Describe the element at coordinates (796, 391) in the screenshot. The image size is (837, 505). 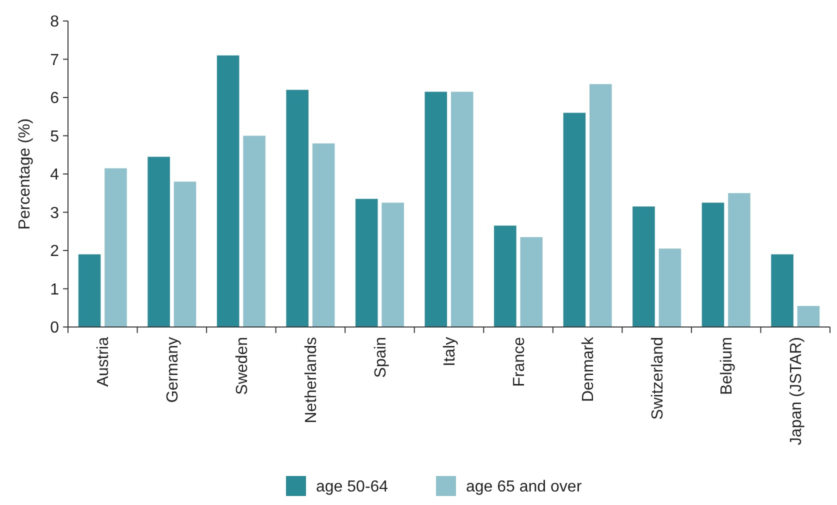
I see `x-tick-label: Japan (JSTAR)` at that location.